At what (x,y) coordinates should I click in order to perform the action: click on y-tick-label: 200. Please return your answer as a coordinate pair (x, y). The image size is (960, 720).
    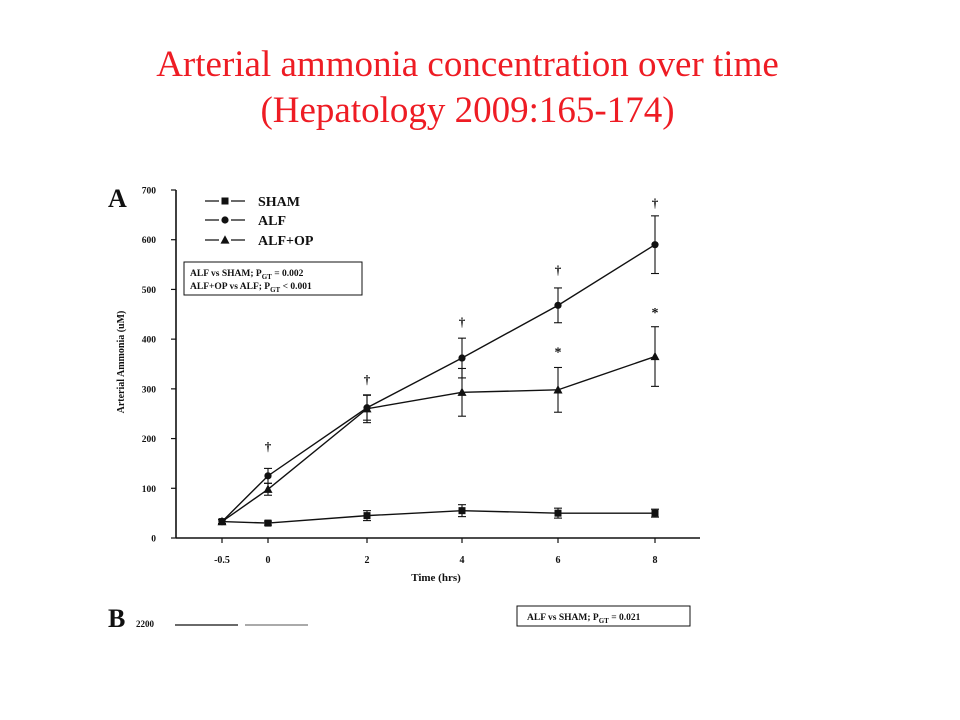
    Looking at the image, I should click on (149, 440).